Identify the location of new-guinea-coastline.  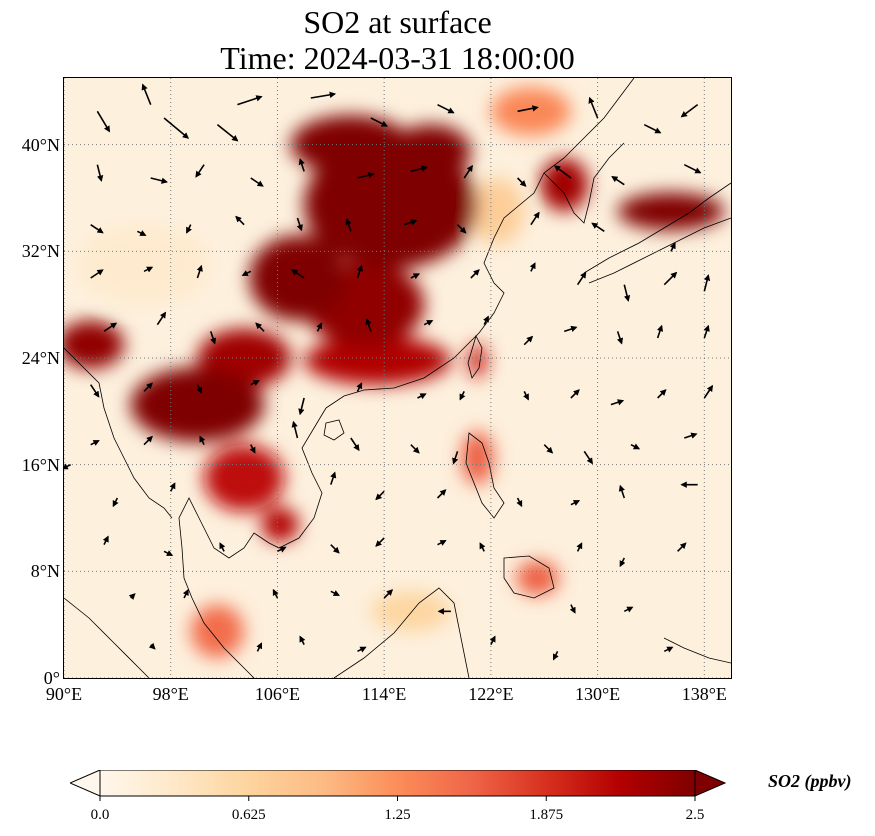
(697, 650).